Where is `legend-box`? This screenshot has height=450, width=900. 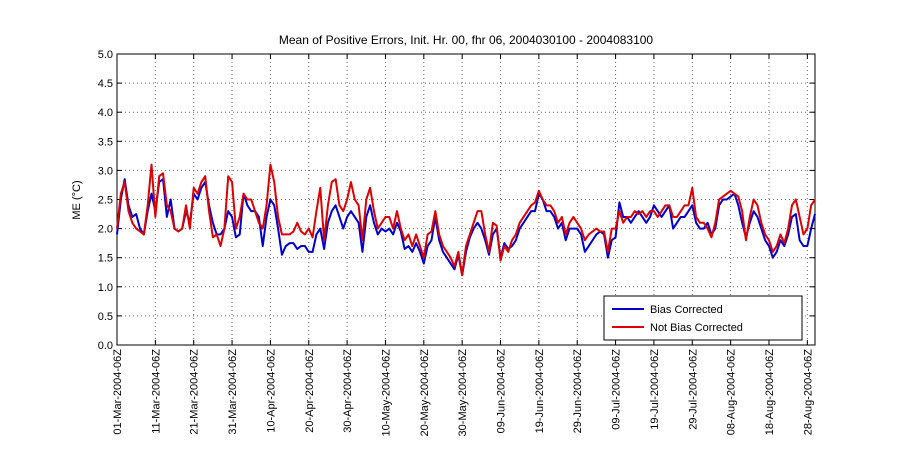
legend-box is located at coordinates (703, 318).